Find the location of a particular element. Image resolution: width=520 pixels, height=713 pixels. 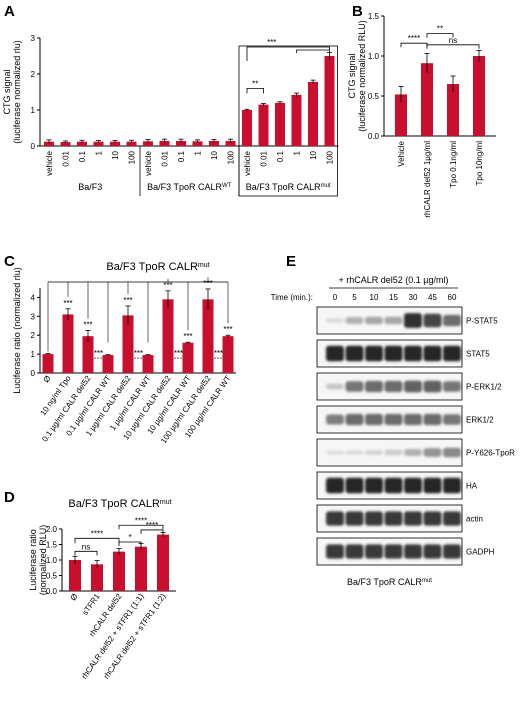

chart-title: Ba/F3 TpoR CALRmut is located at coordinates (119, 504).